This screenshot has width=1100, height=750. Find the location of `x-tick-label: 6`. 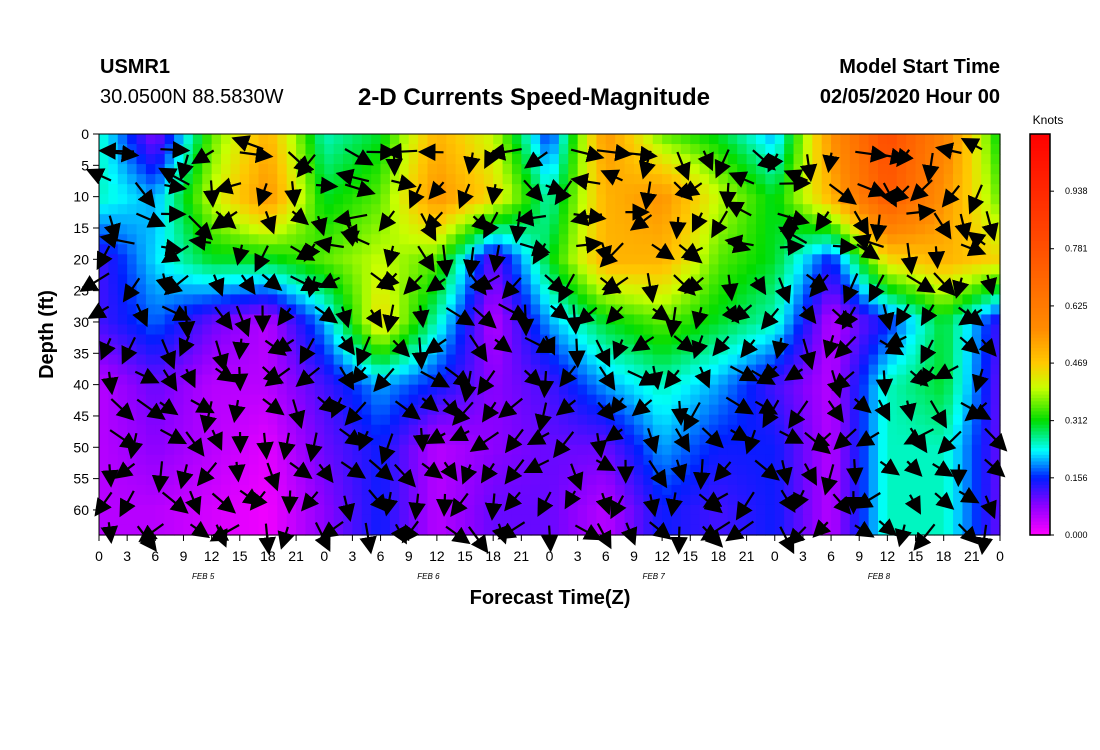

x-tick-label: 6 is located at coordinates (831, 556).